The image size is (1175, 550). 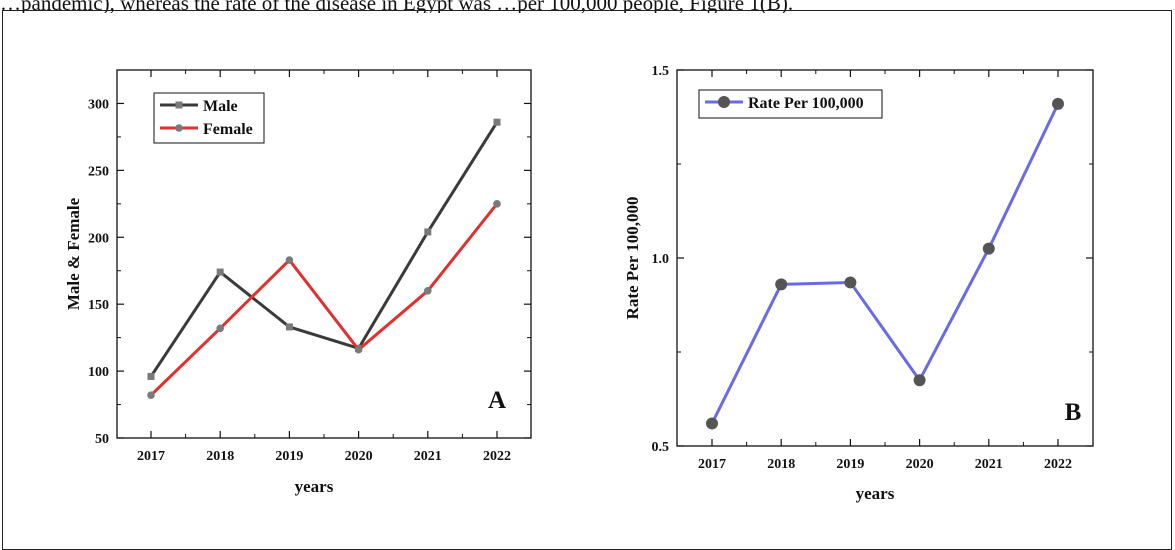 What do you see at coordinates (98, 171) in the screenshot?
I see `y-tick-label: 250` at bounding box center [98, 171].